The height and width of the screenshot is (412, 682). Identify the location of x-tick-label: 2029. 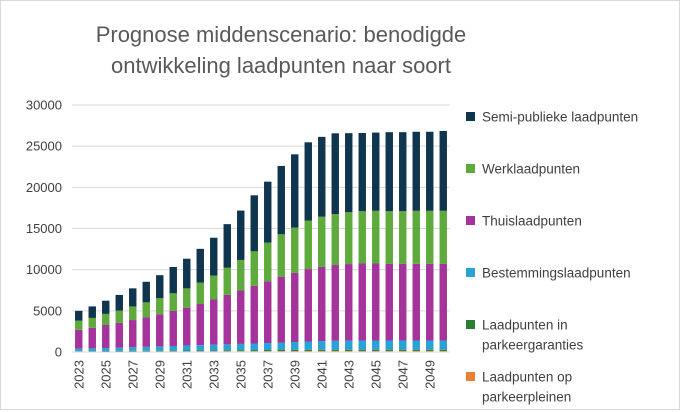
(159, 374).